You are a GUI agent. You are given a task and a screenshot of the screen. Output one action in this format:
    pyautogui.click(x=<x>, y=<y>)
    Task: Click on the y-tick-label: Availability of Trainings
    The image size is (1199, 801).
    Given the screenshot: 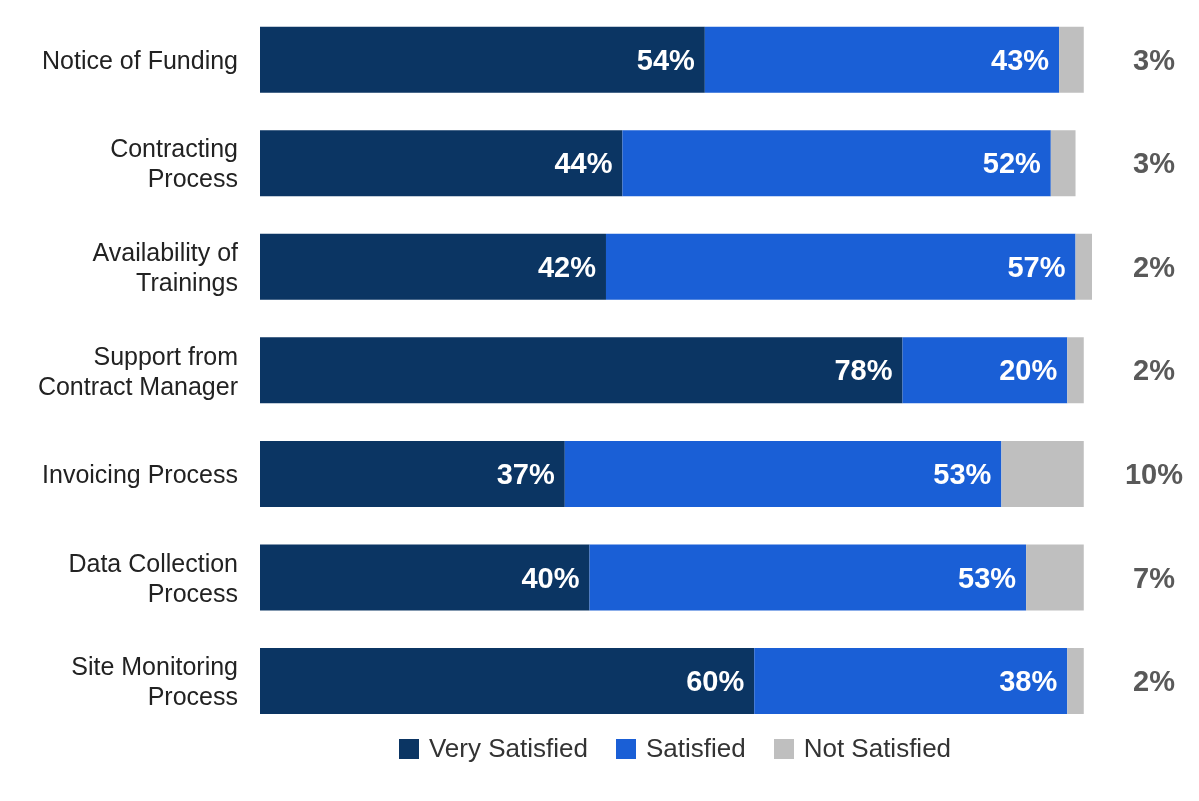 What is the action you would take?
    pyautogui.click(x=165, y=266)
    